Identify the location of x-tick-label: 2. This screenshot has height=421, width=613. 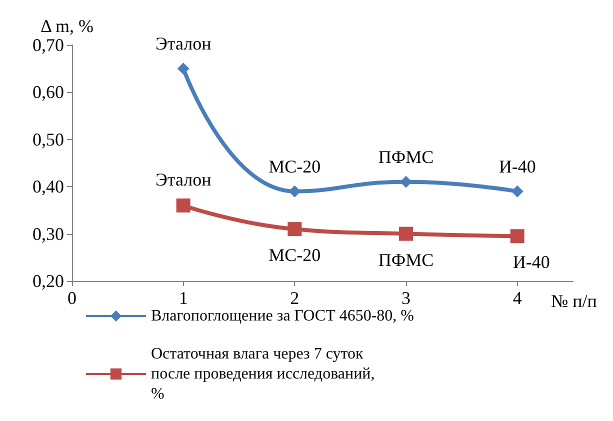
(295, 298).